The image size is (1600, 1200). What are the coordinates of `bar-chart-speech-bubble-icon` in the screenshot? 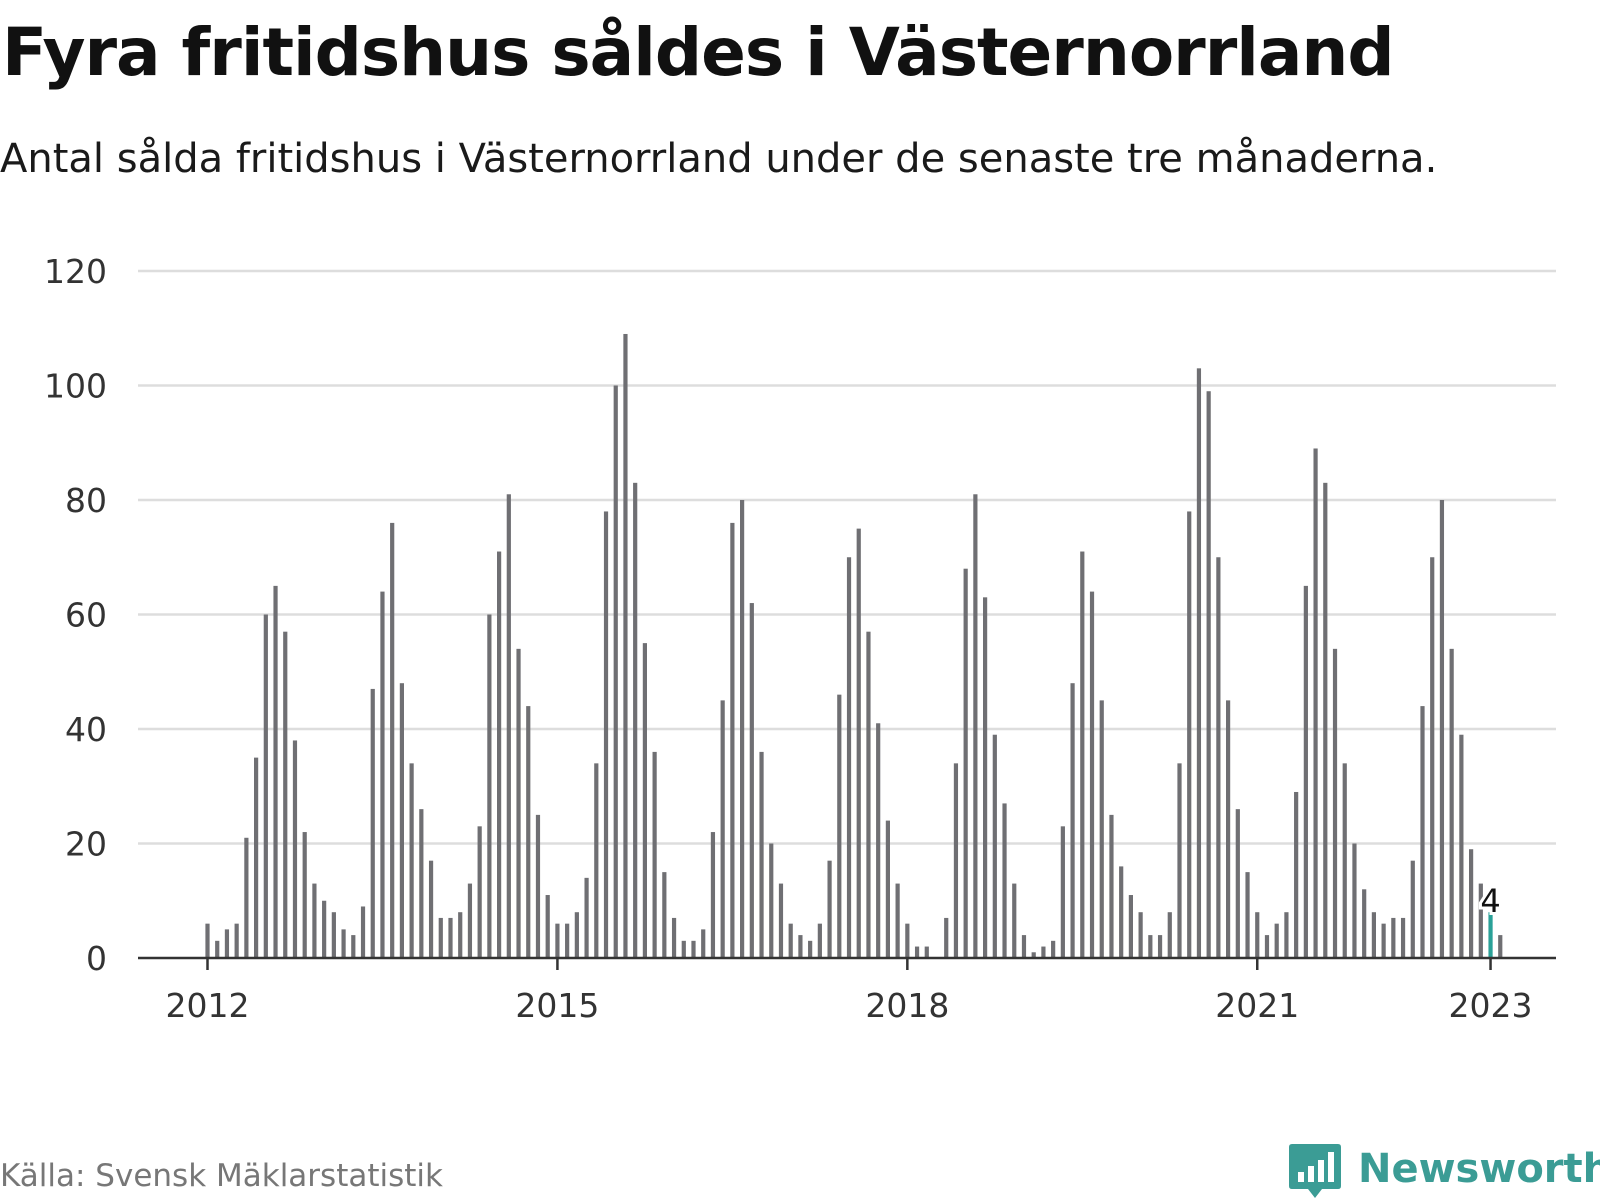 It's located at (1315, 1171).